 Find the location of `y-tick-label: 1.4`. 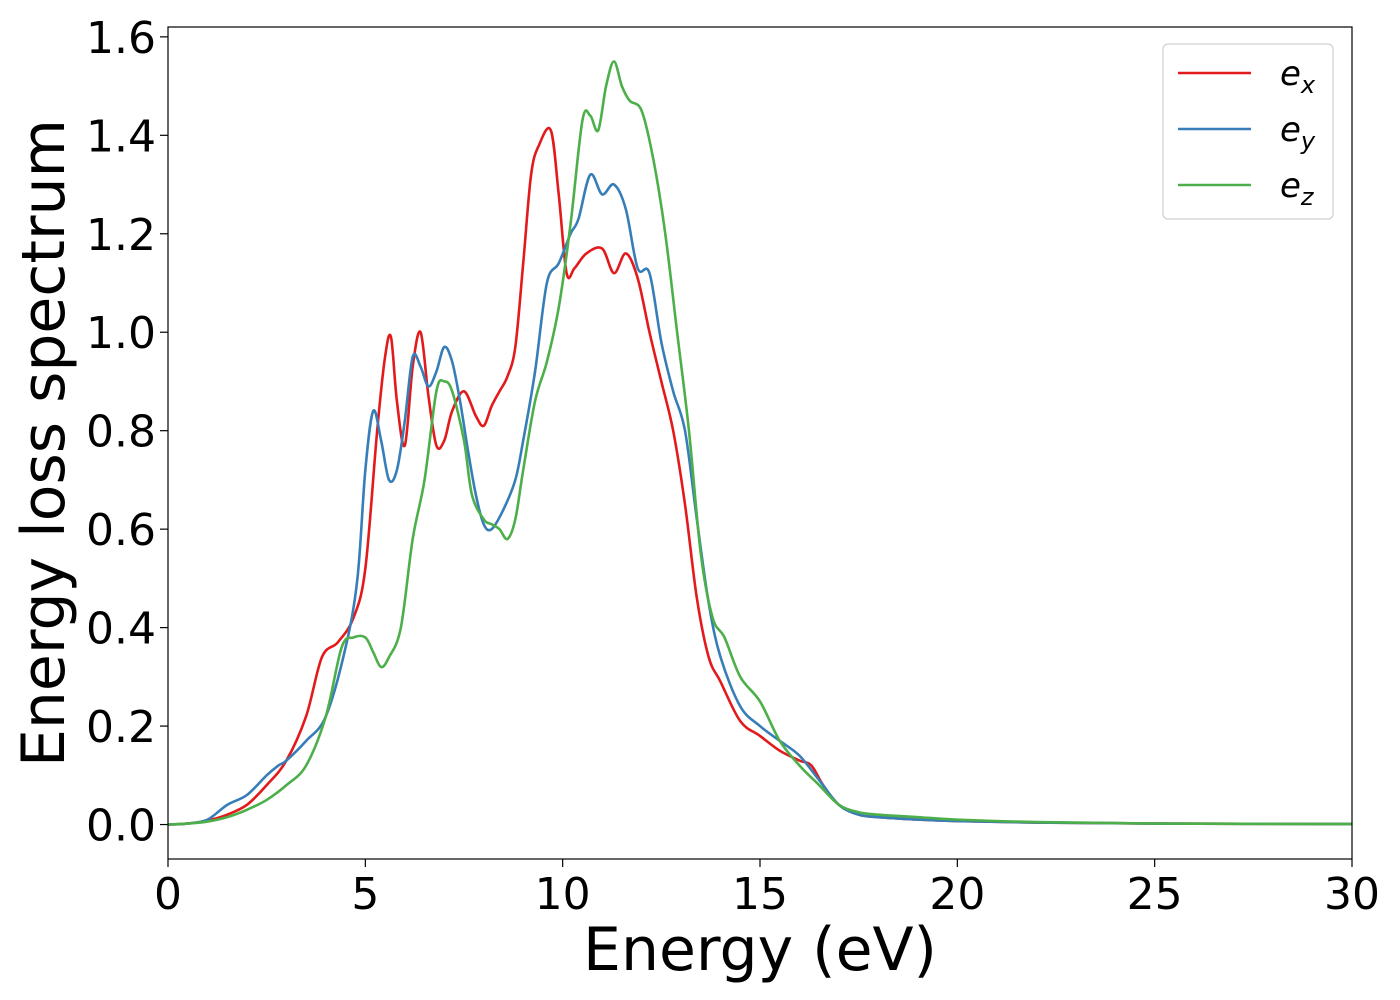

y-tick-label: 1.4 is located at coordinates (121, 136).